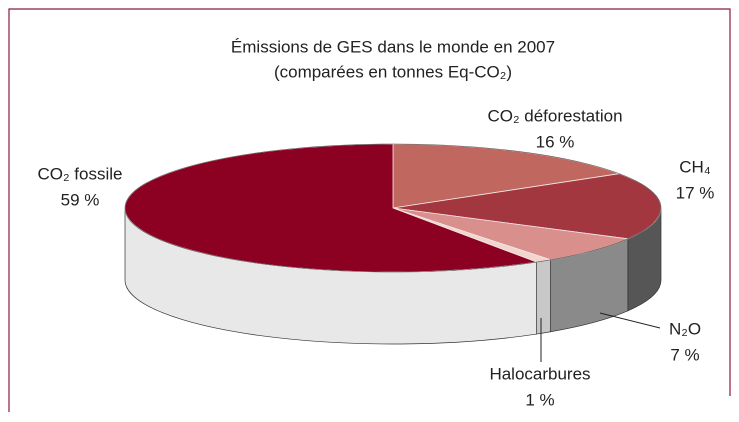  What do you see at coordinates (539, 373) in the screenshot?
I see `slice-label: Halocarbures` at bounding box center [539, 373].